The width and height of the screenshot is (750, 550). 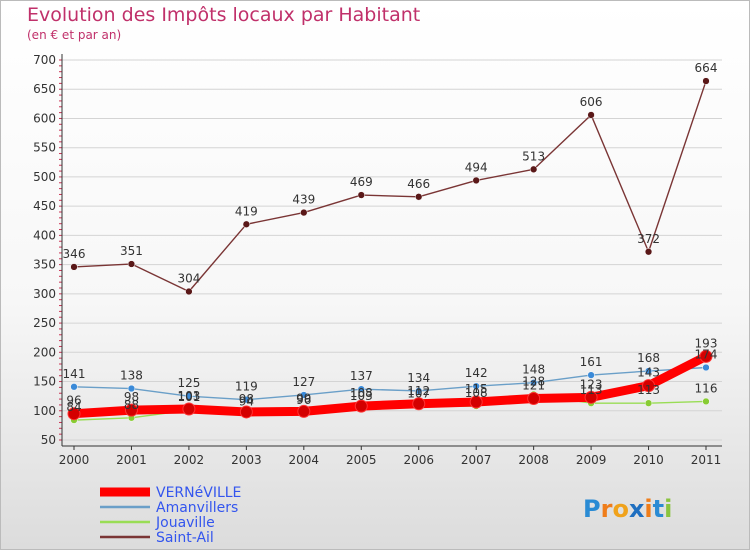 I want to click on brand-letter: r, so click(x=607, y=509).